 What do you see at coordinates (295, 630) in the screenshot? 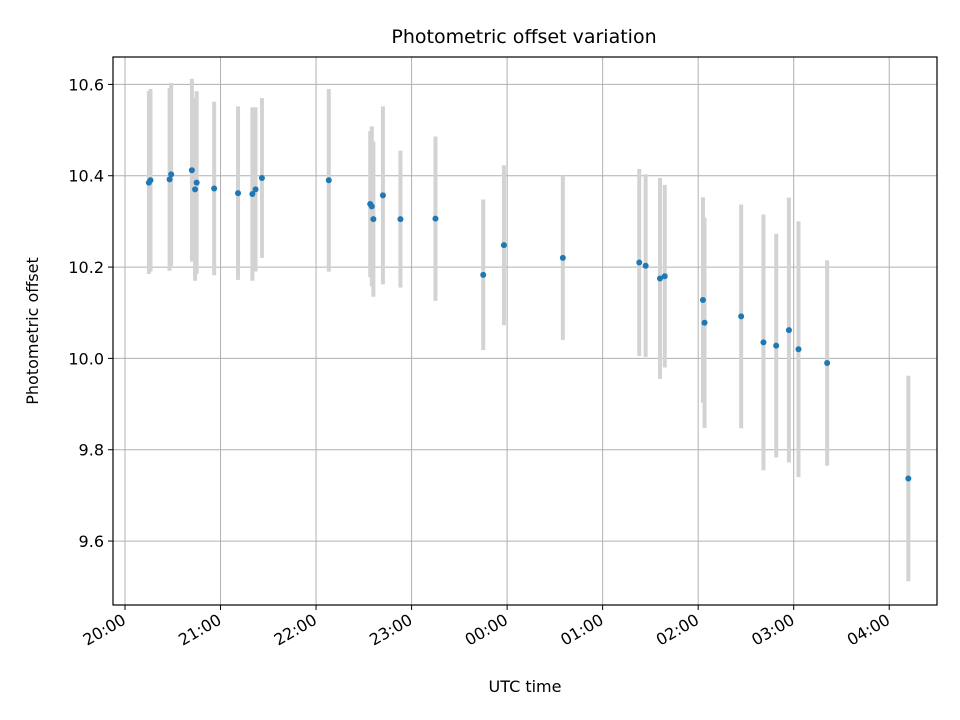
I see `x-tick-label: 22:00` at bounding box center [295, 630].